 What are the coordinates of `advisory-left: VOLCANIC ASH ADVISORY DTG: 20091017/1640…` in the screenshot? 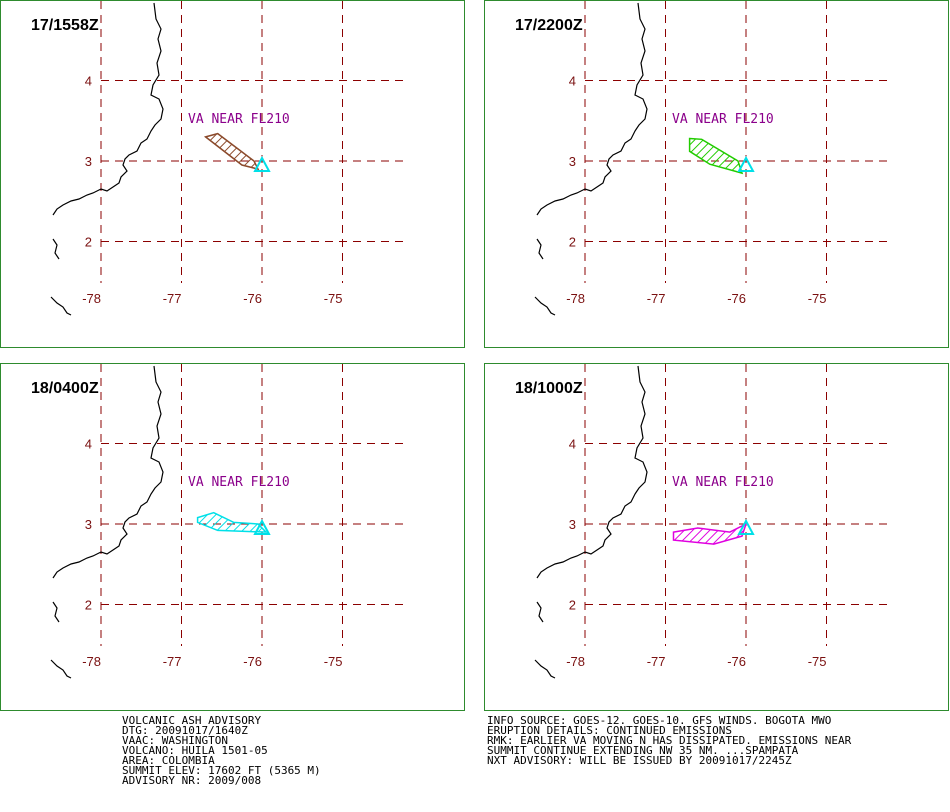 It's located at (221, 750).